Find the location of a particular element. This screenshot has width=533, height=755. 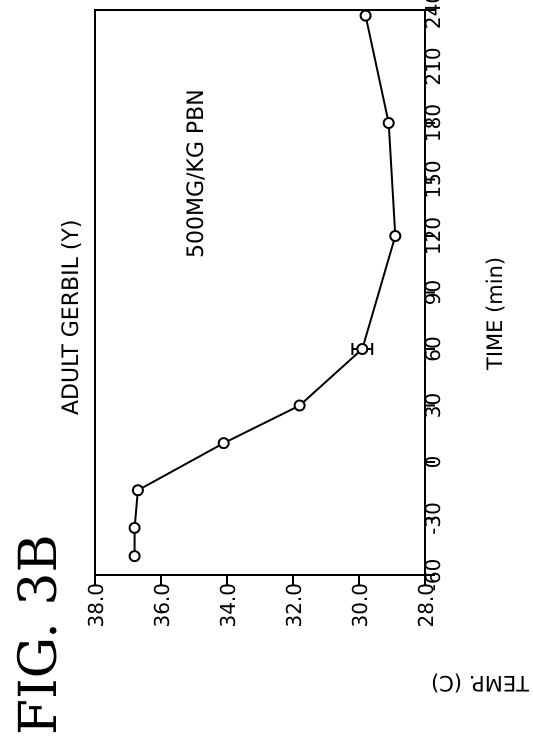

x-tick-label: -30 is located at coordinates (433, 518).